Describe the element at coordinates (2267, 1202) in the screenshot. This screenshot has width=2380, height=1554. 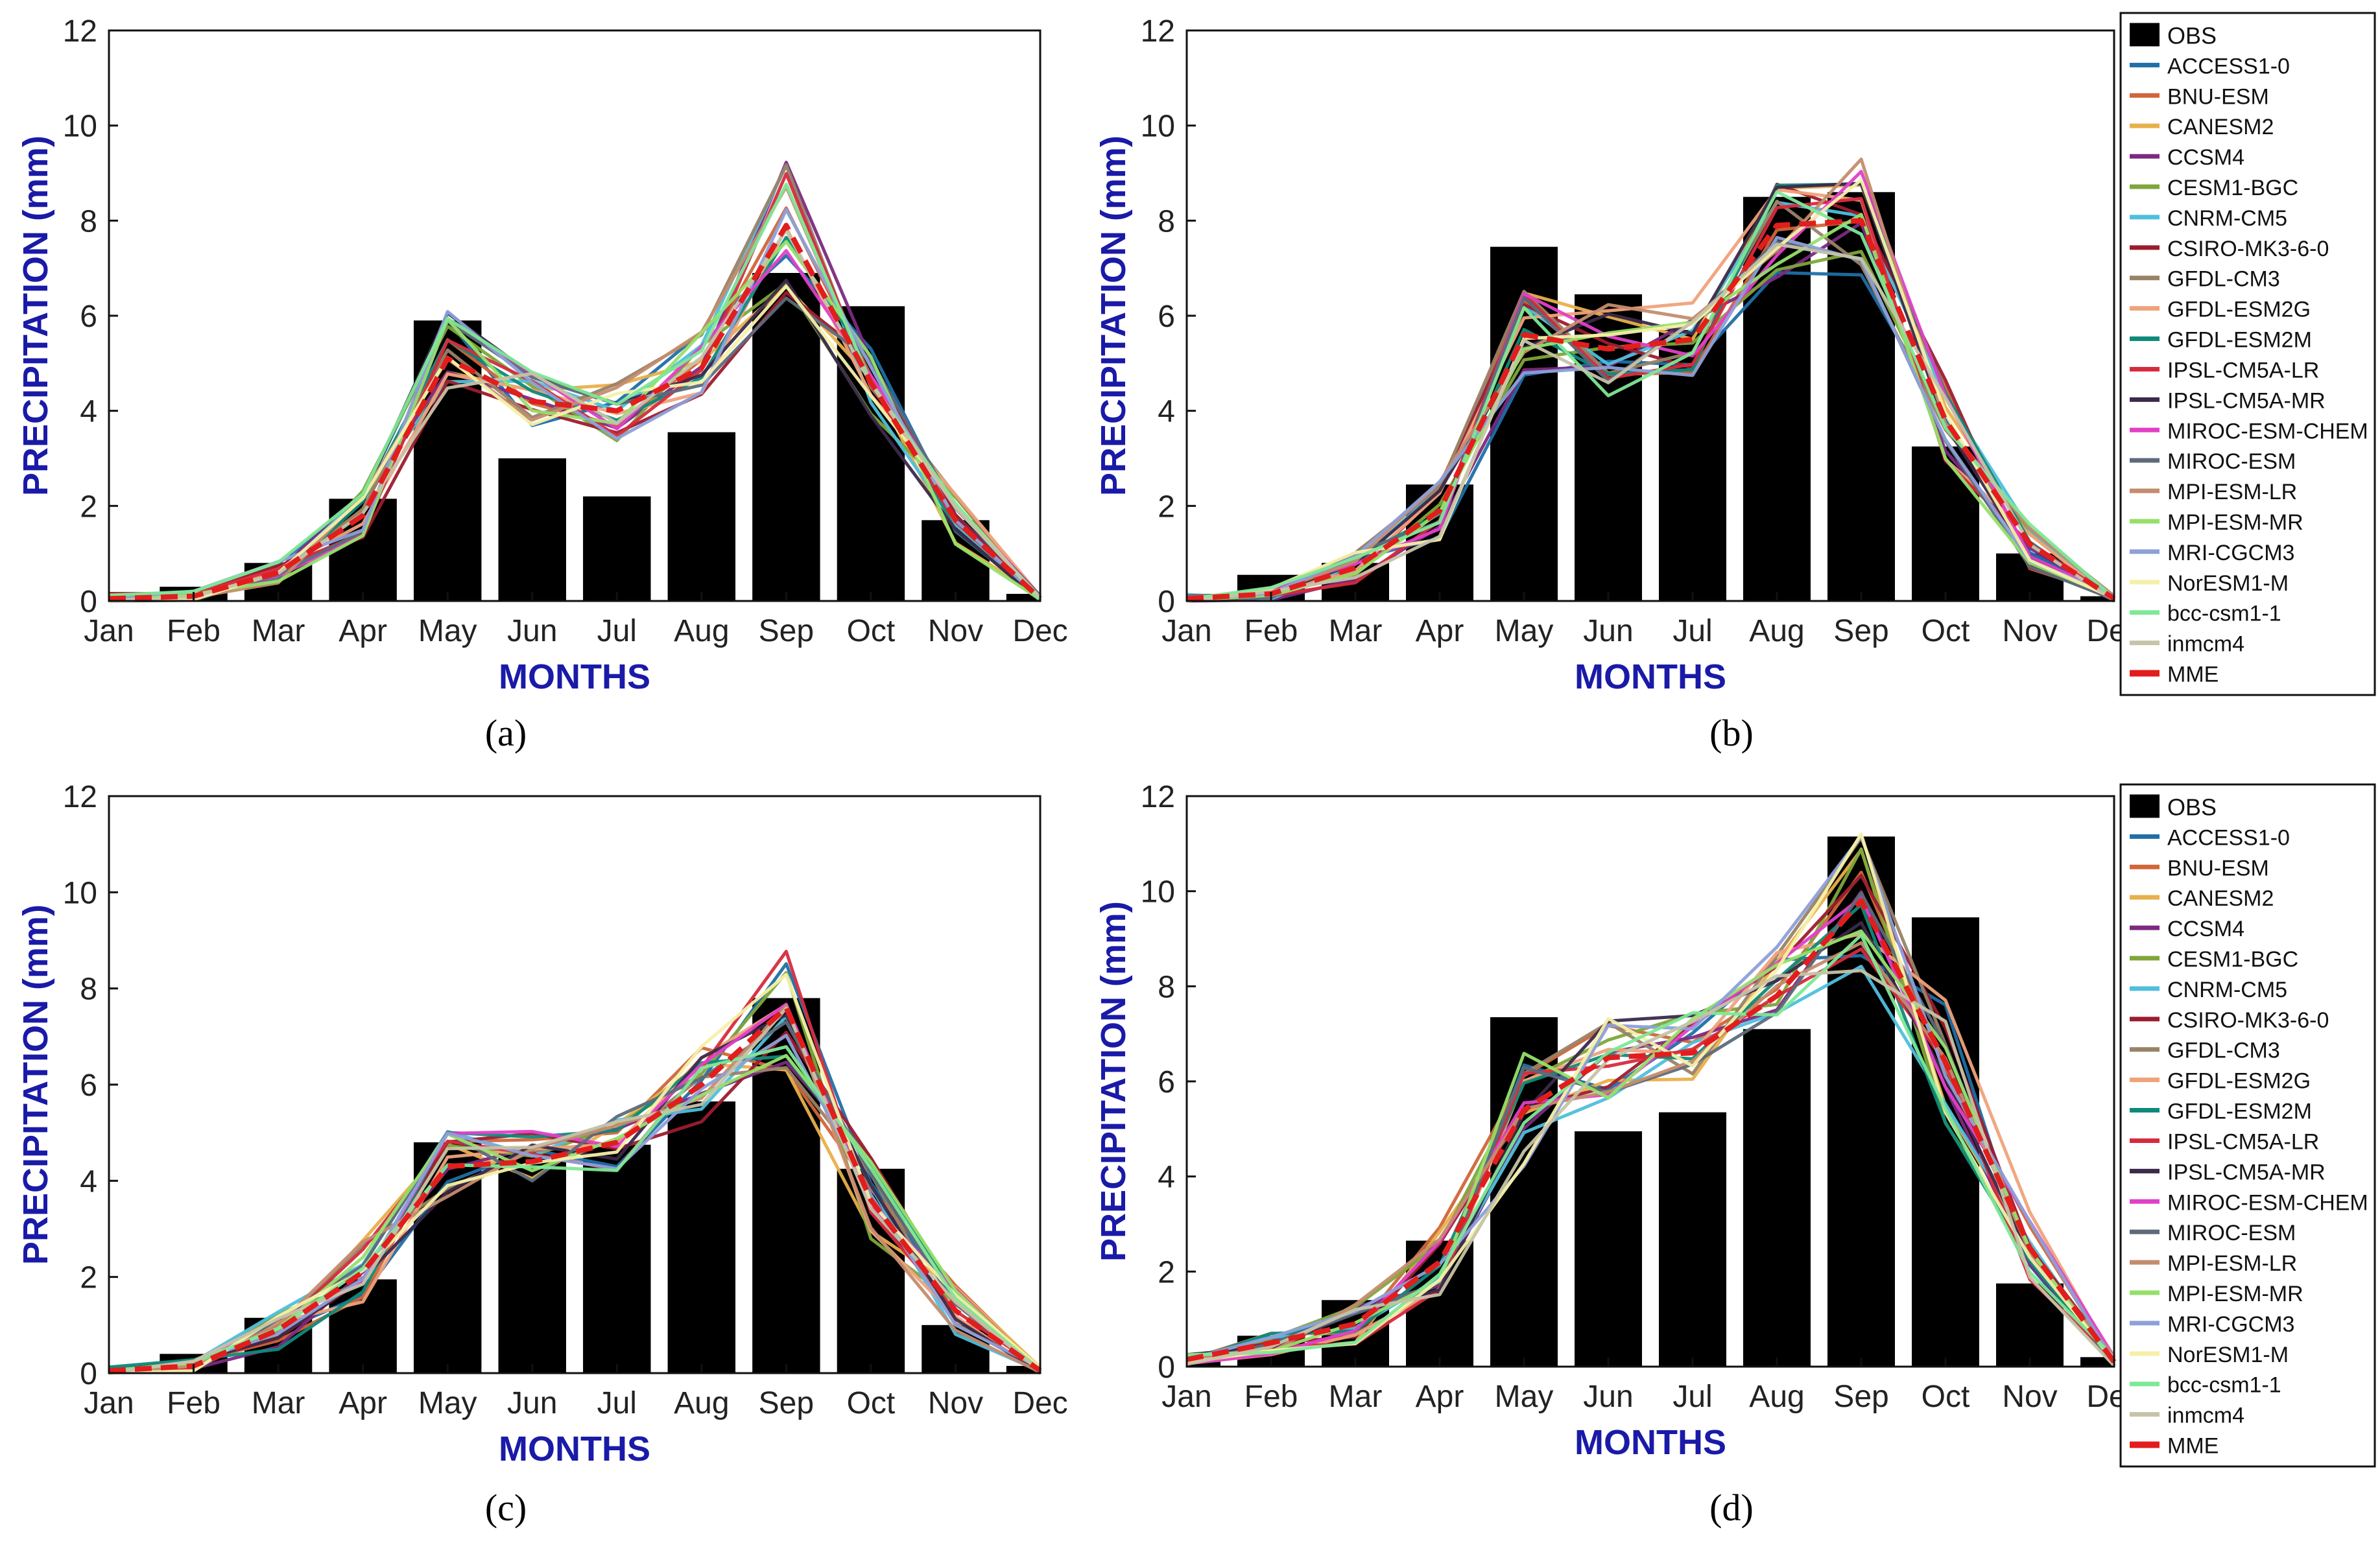
I see `legend-label: MIROC-ESM-CHEM` at that location.